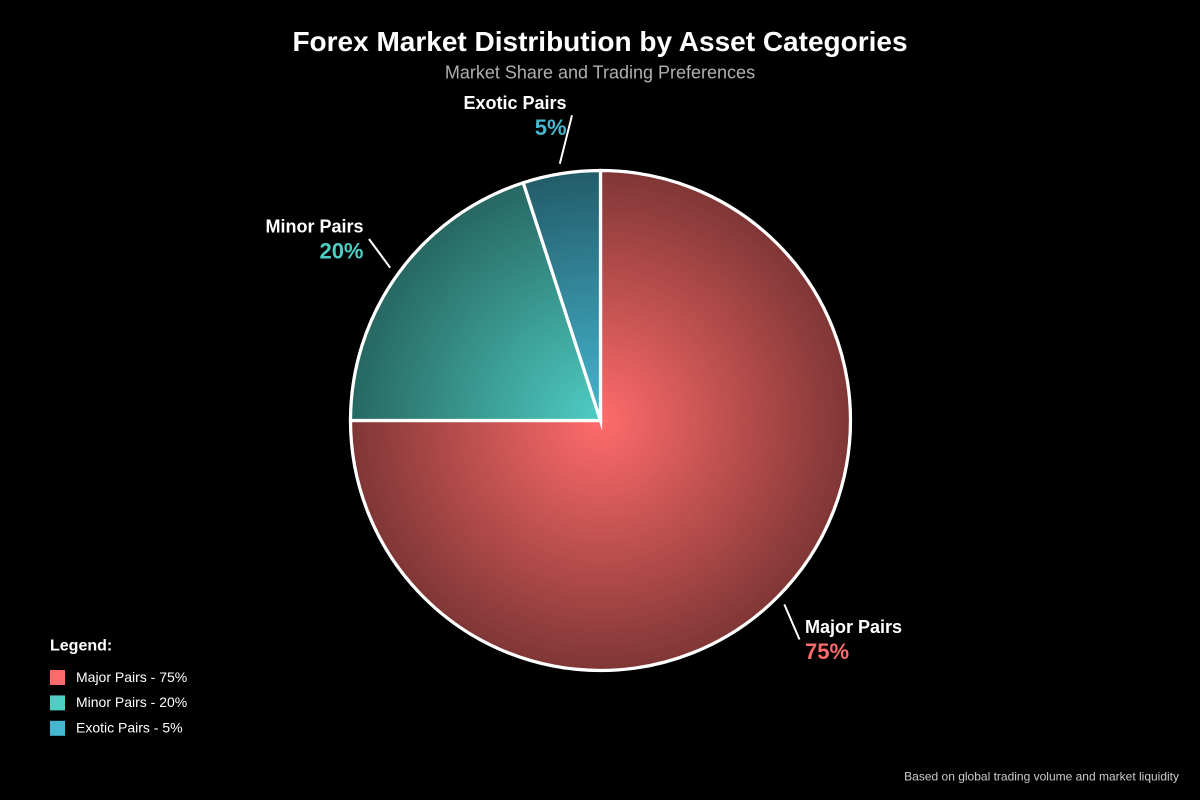 This screenshot has height=800, width=1200. I want to click on legend-label-minor-pairs: Minor Pairs - 20%, so click(131, 702).